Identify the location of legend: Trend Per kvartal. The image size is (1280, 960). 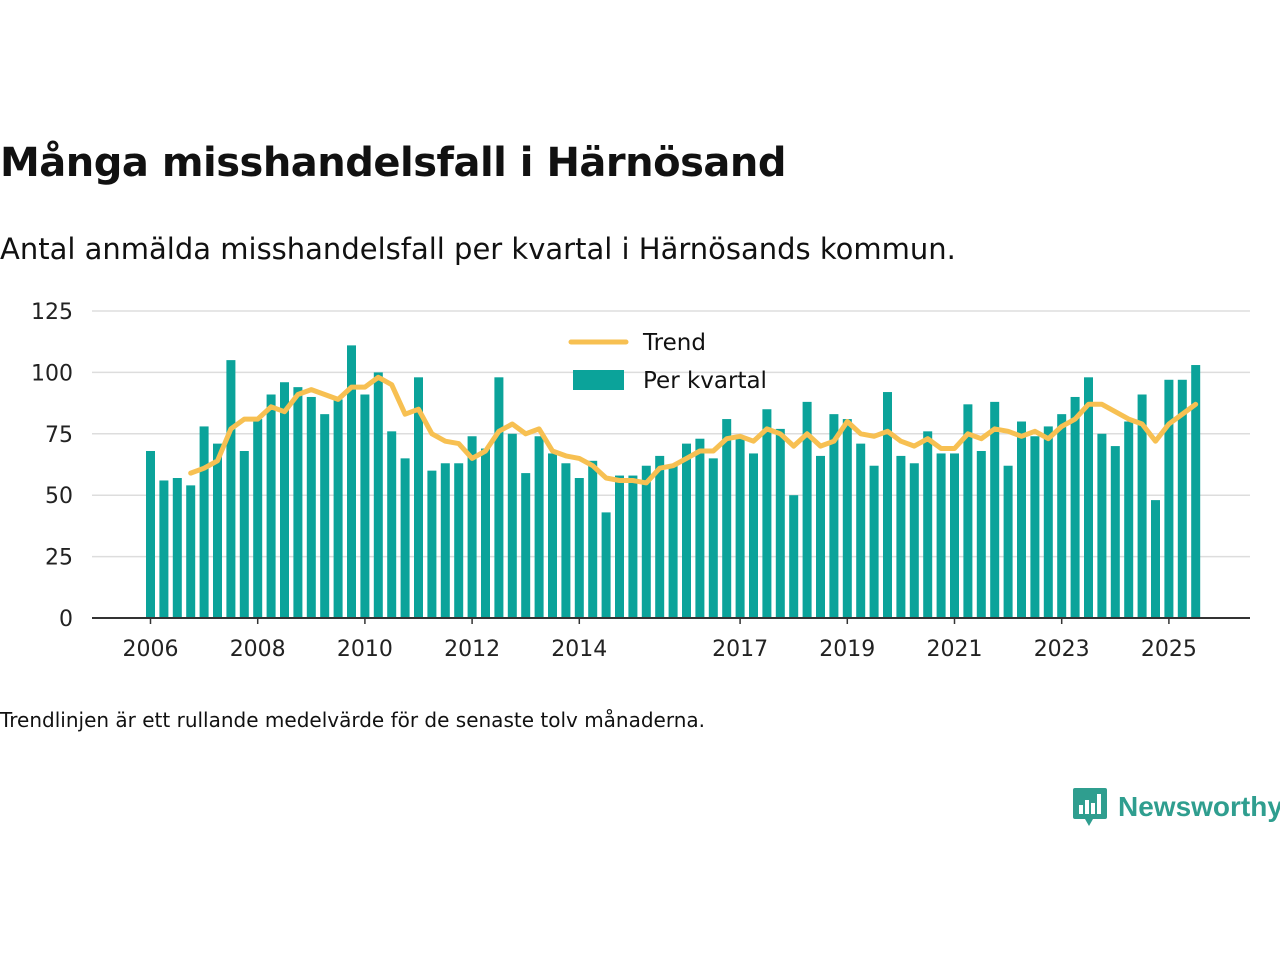
(667, 362).